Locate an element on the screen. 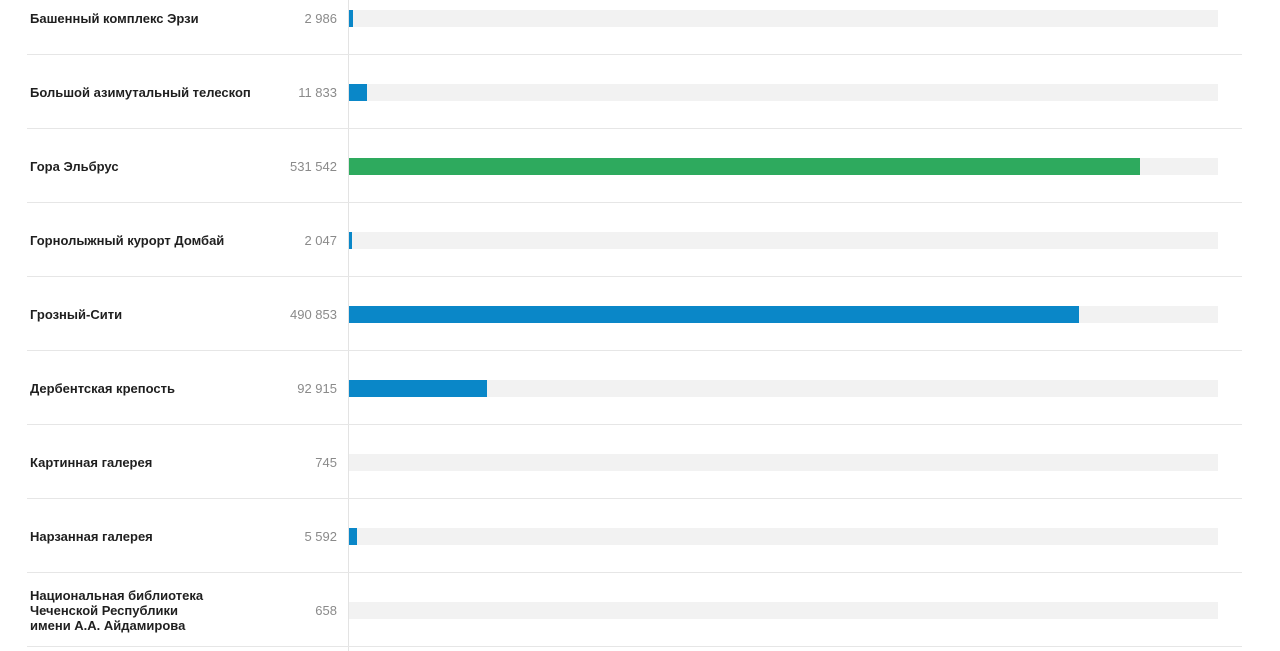  value-label: 92 915 is located at coordinates (317, 388).